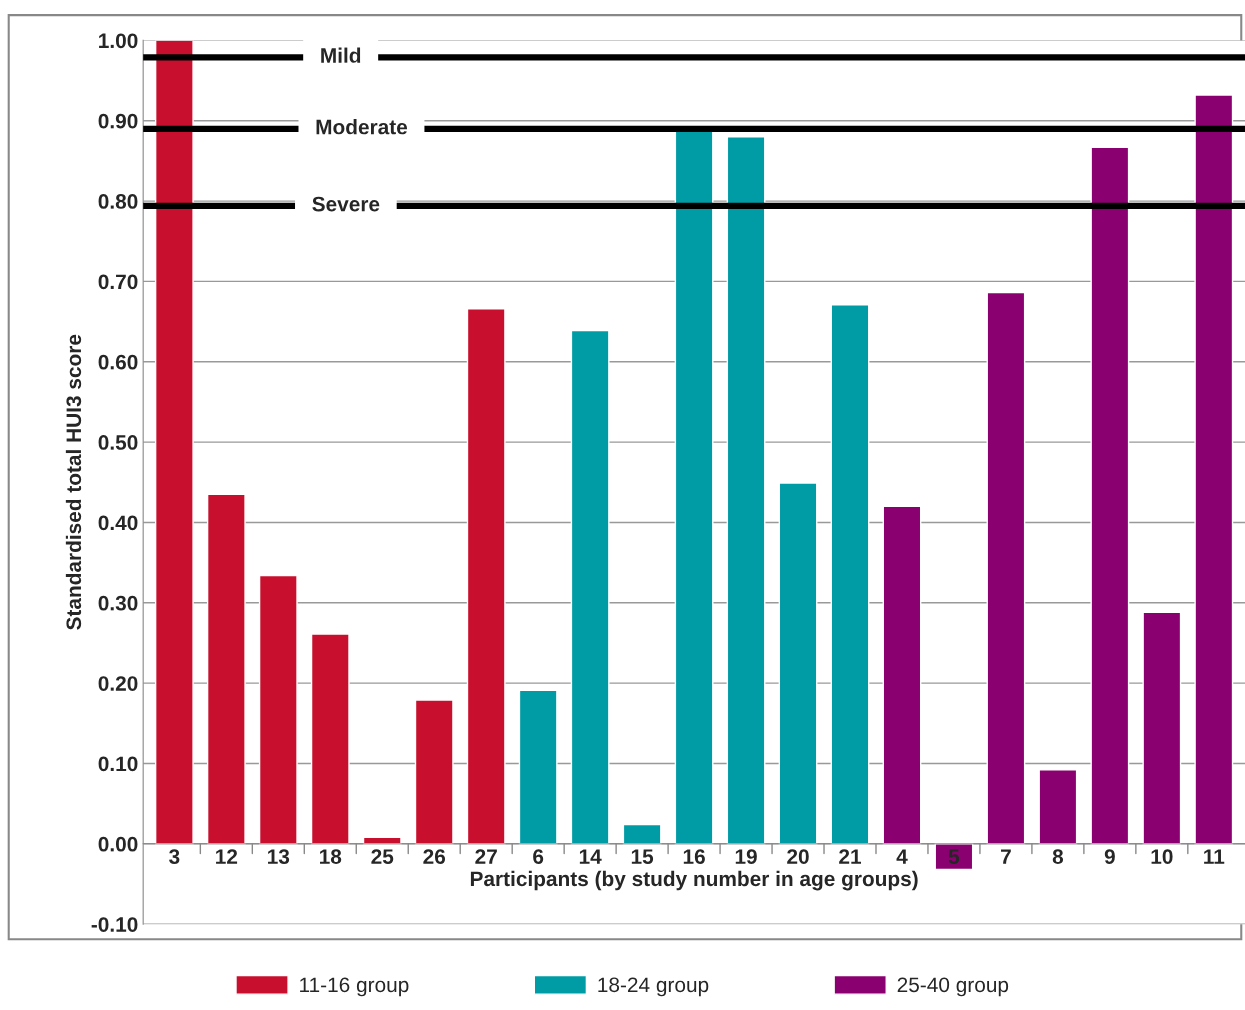 The width and height of the screenshot is (1245, 1010). I want to click on y-tick-label: 1.00, so click(118, 41).